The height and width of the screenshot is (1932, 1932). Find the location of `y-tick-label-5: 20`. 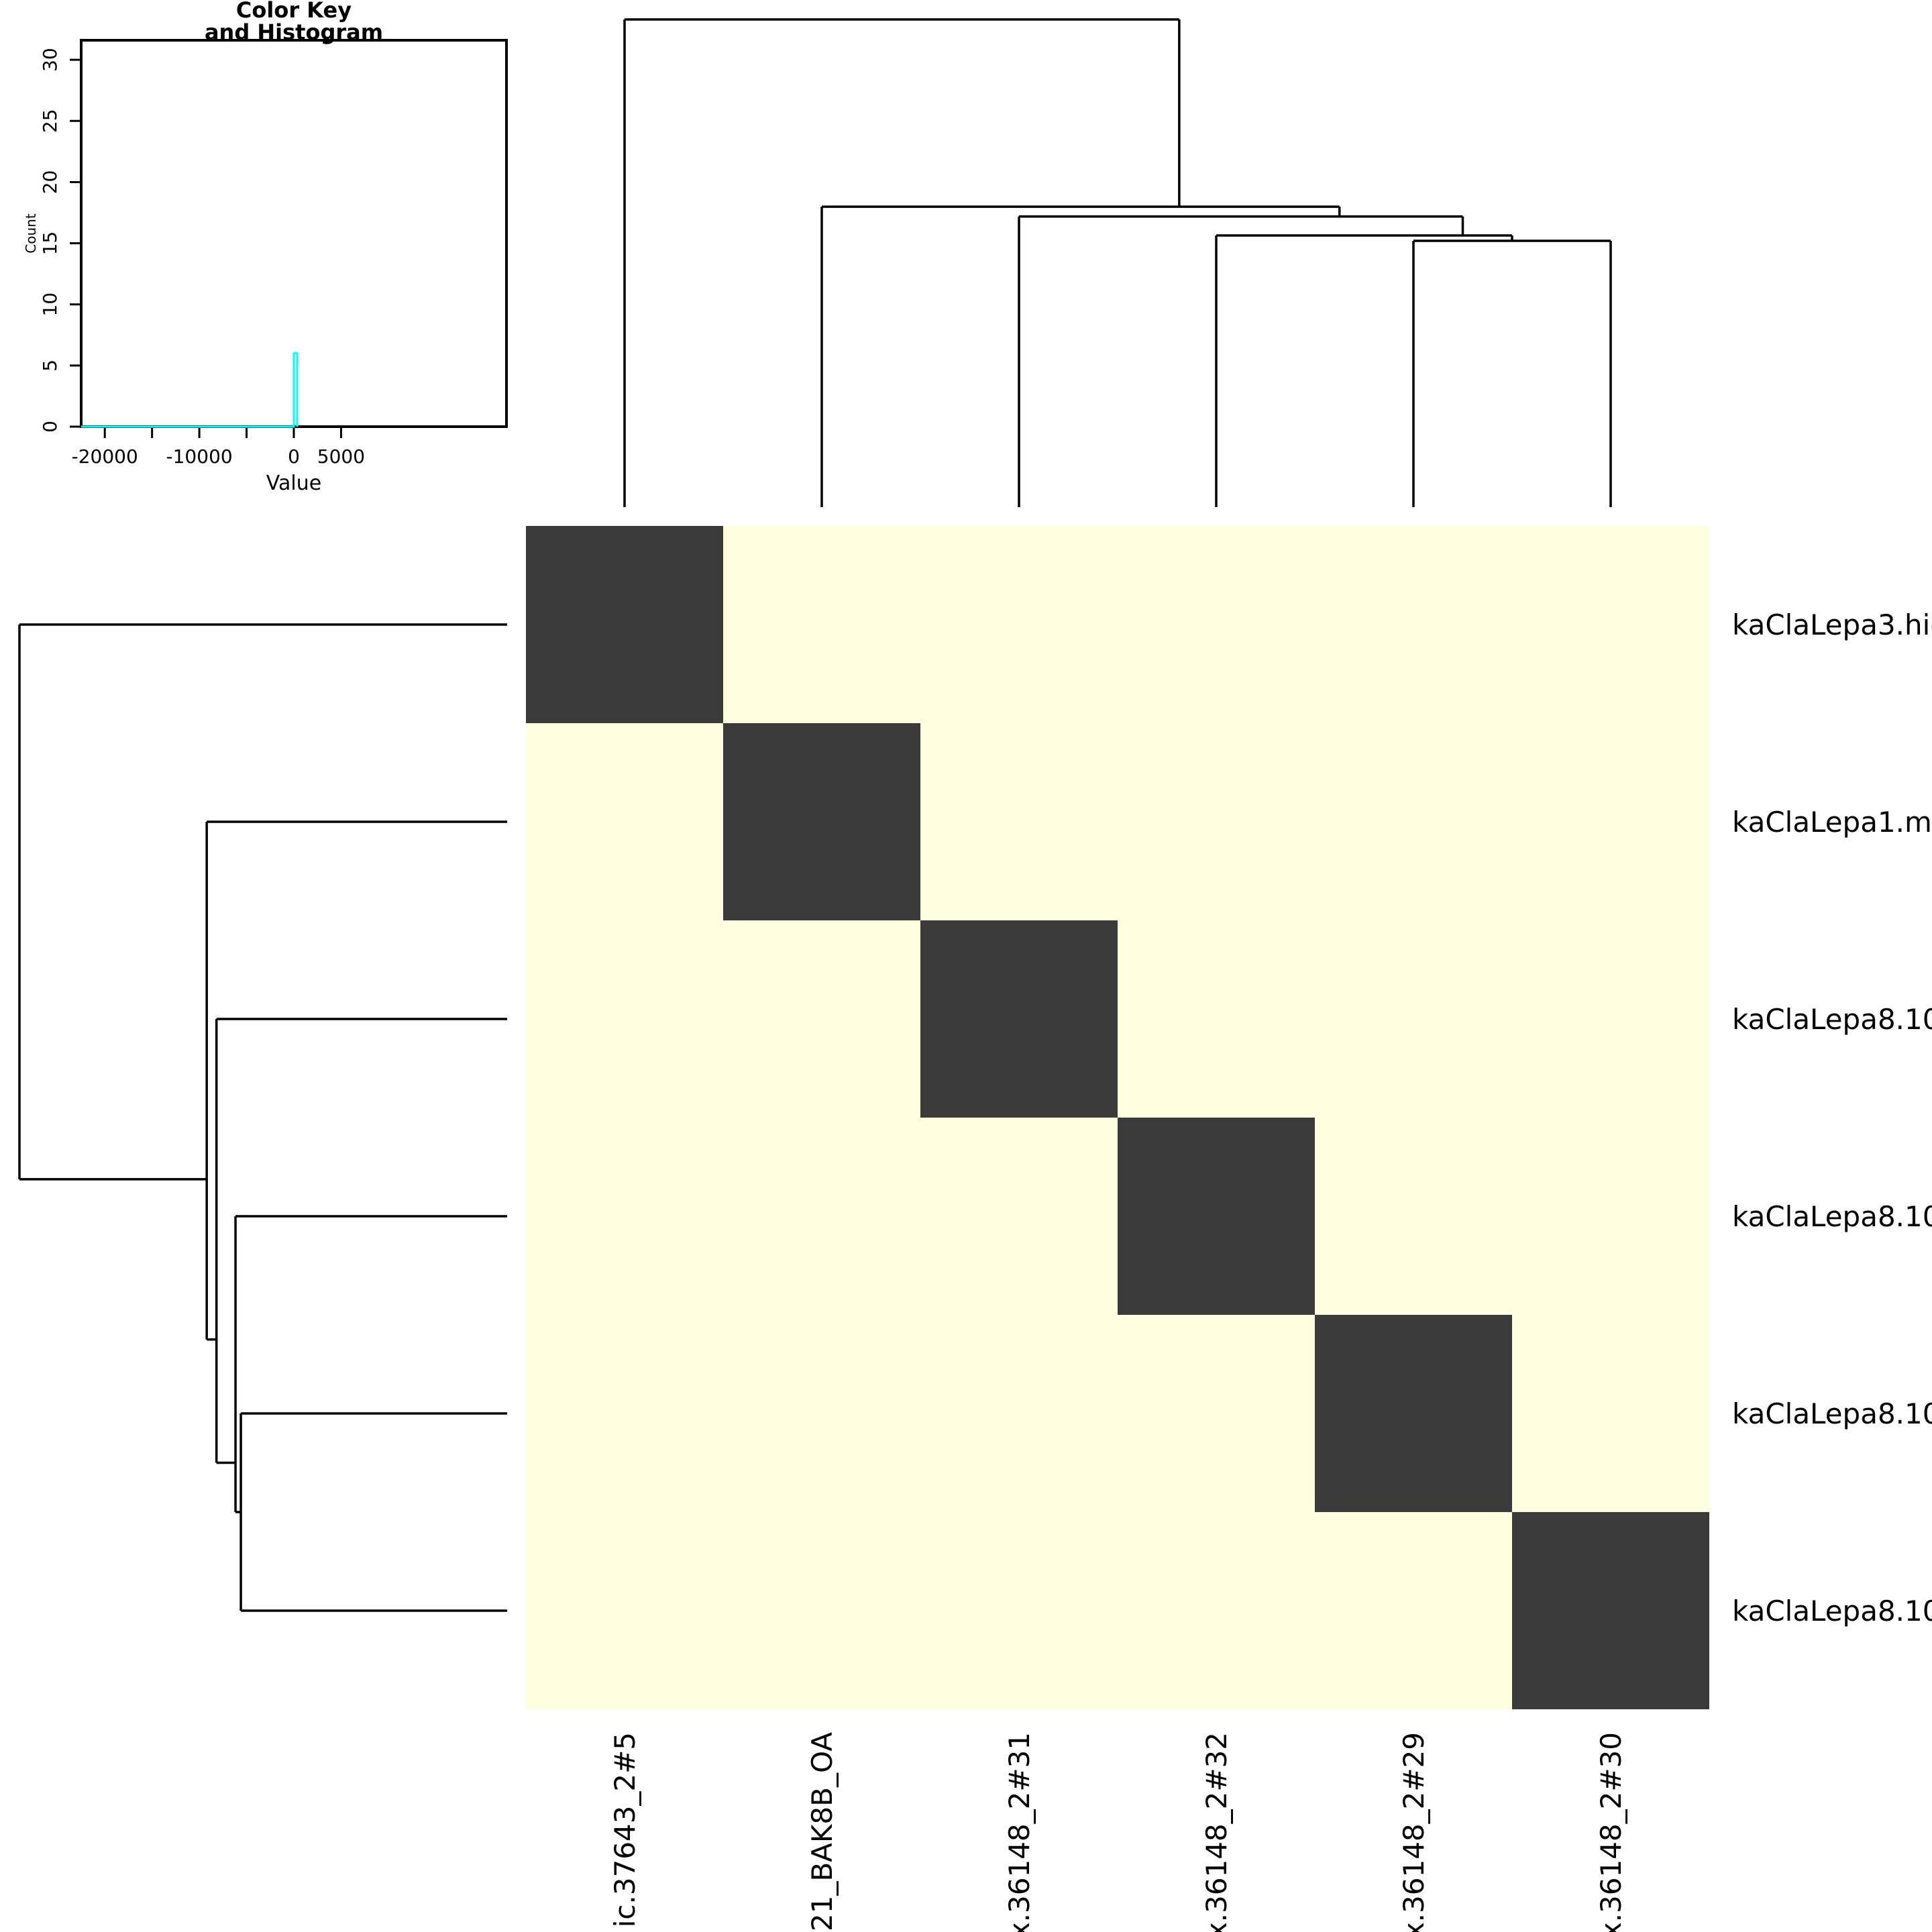

y-tick-label-5: 20 is located at coordinates (50, 182).